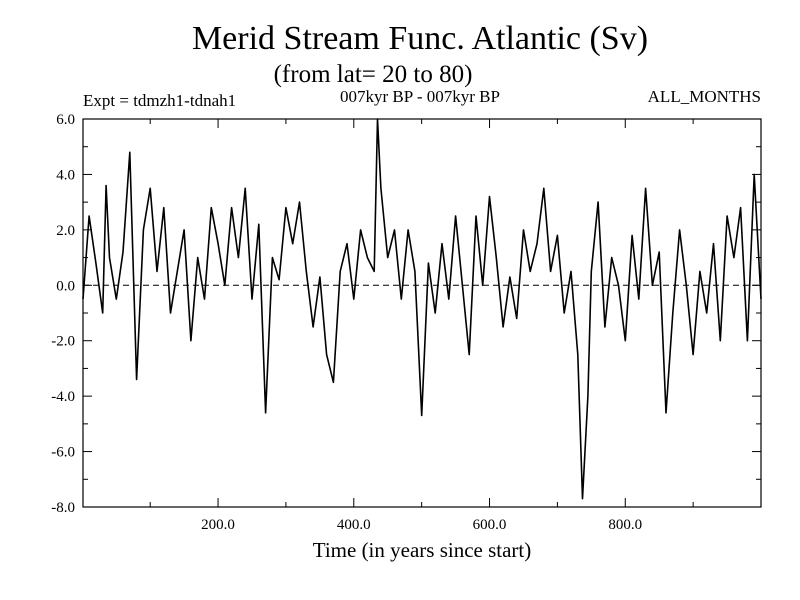  I want to click on y-tick-label: 2.0, so click(65, 231).